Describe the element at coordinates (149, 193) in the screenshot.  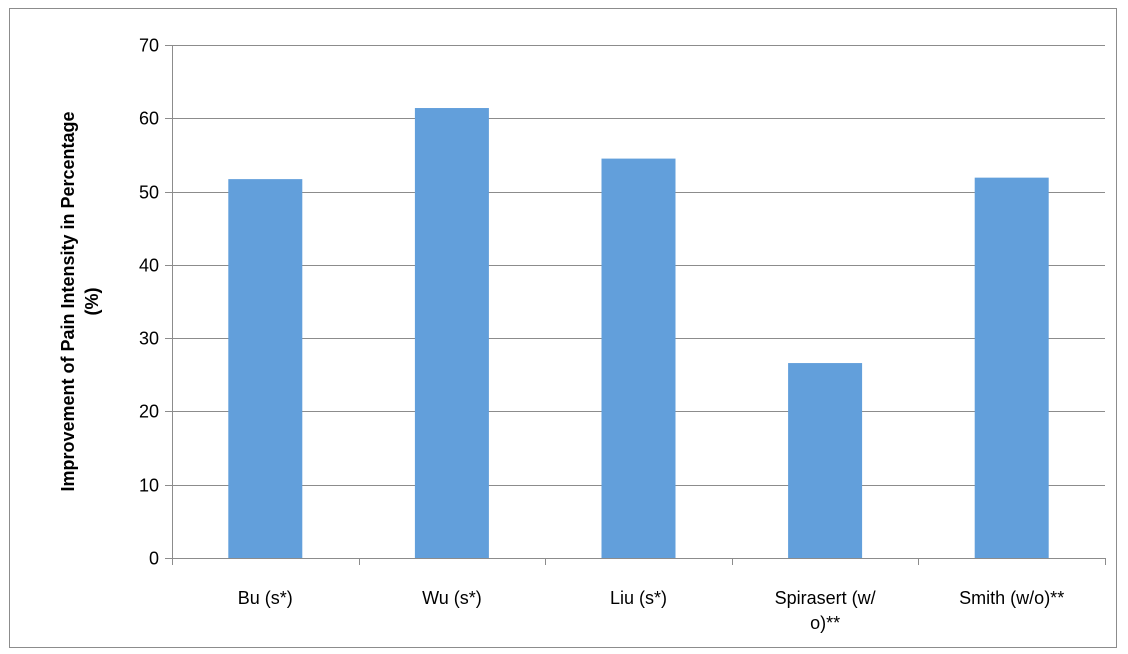
I see `y-tick-label: 50` at that location.